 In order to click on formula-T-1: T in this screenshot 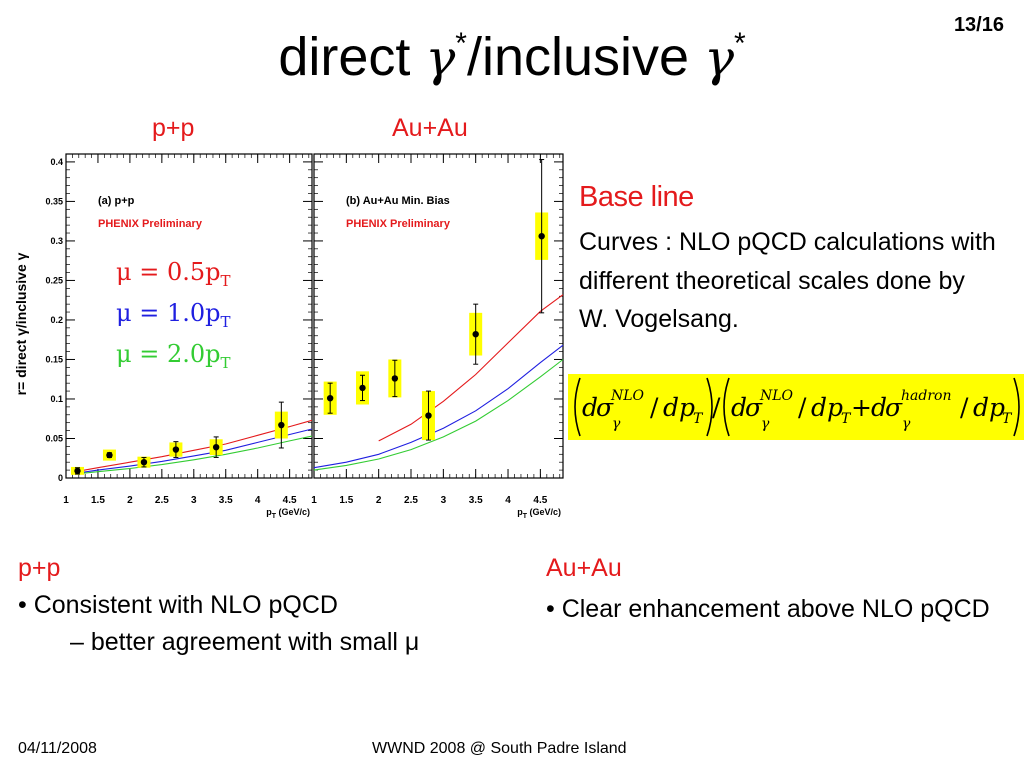, I will do `click(698, 419)`.